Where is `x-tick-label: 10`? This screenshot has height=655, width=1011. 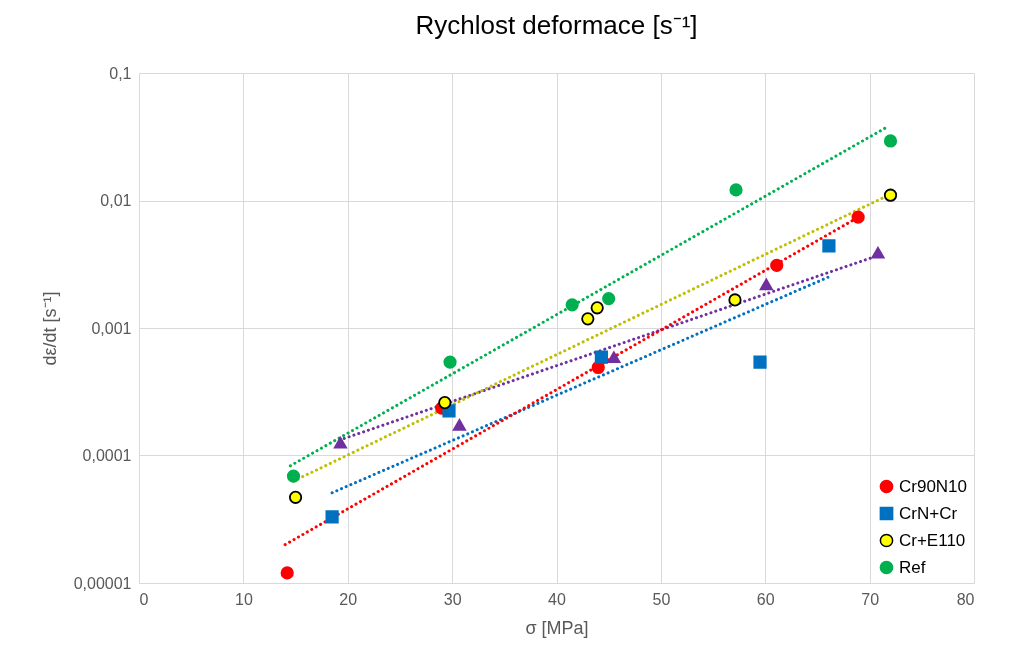 x-tick-label: 10 is located at coordinates (243, 599).